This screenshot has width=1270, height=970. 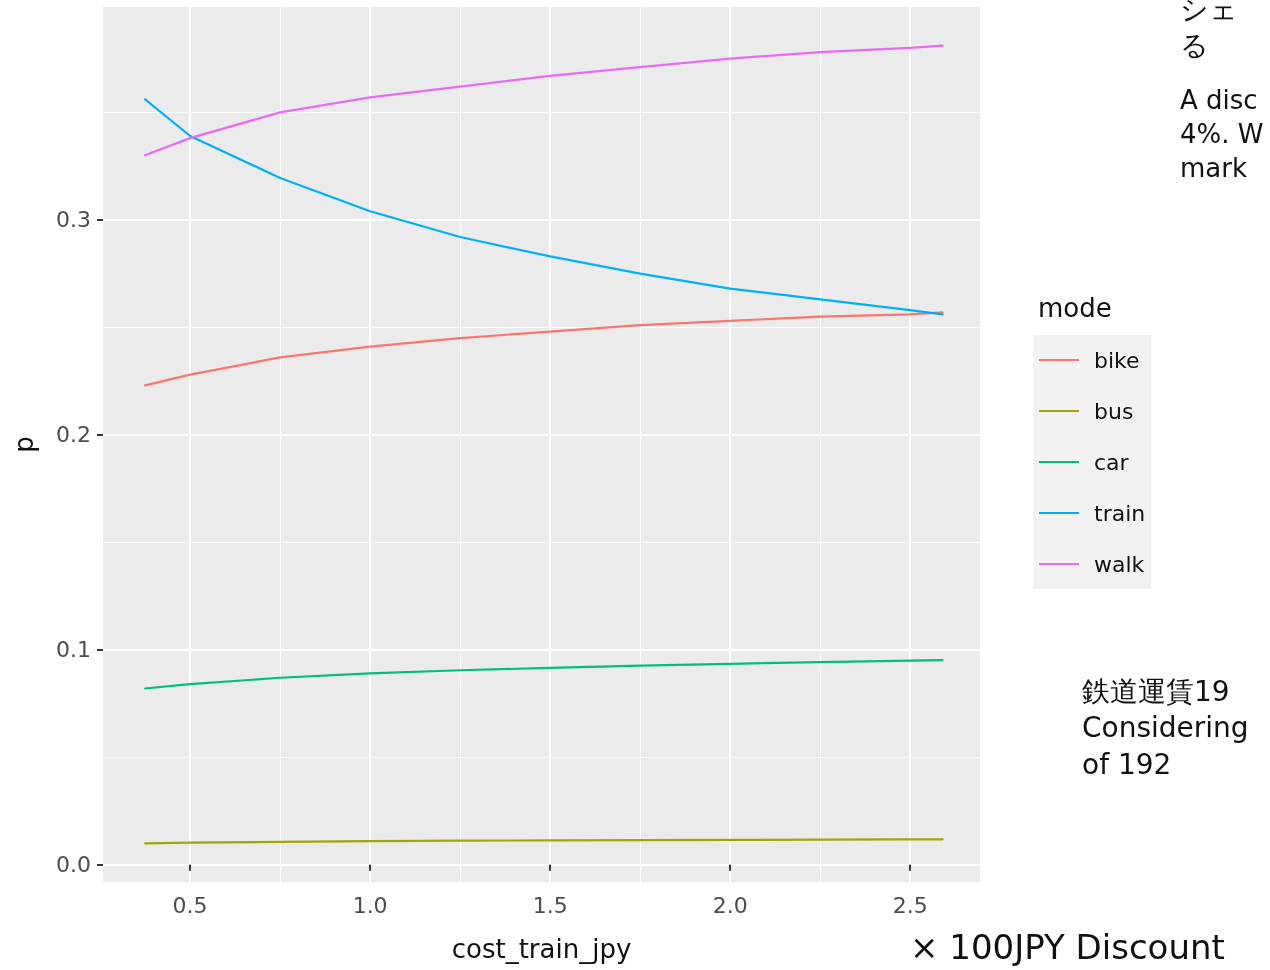 I want to click on legend-label: bus, so click(x=1114, y=411).